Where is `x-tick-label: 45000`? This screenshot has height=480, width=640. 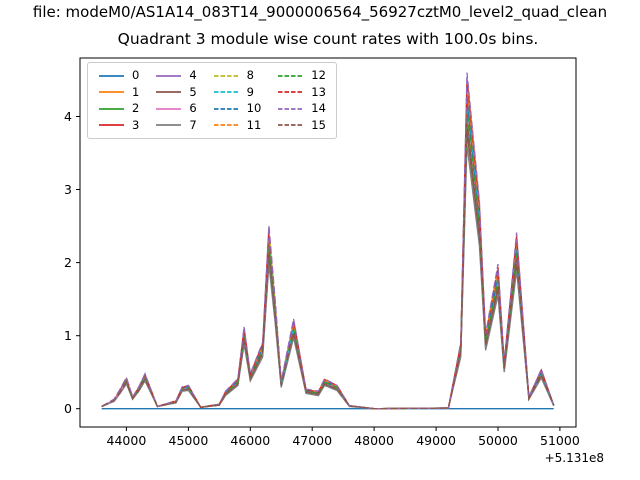
x-tick-label: 45000 is located at coordinates (189, 440).